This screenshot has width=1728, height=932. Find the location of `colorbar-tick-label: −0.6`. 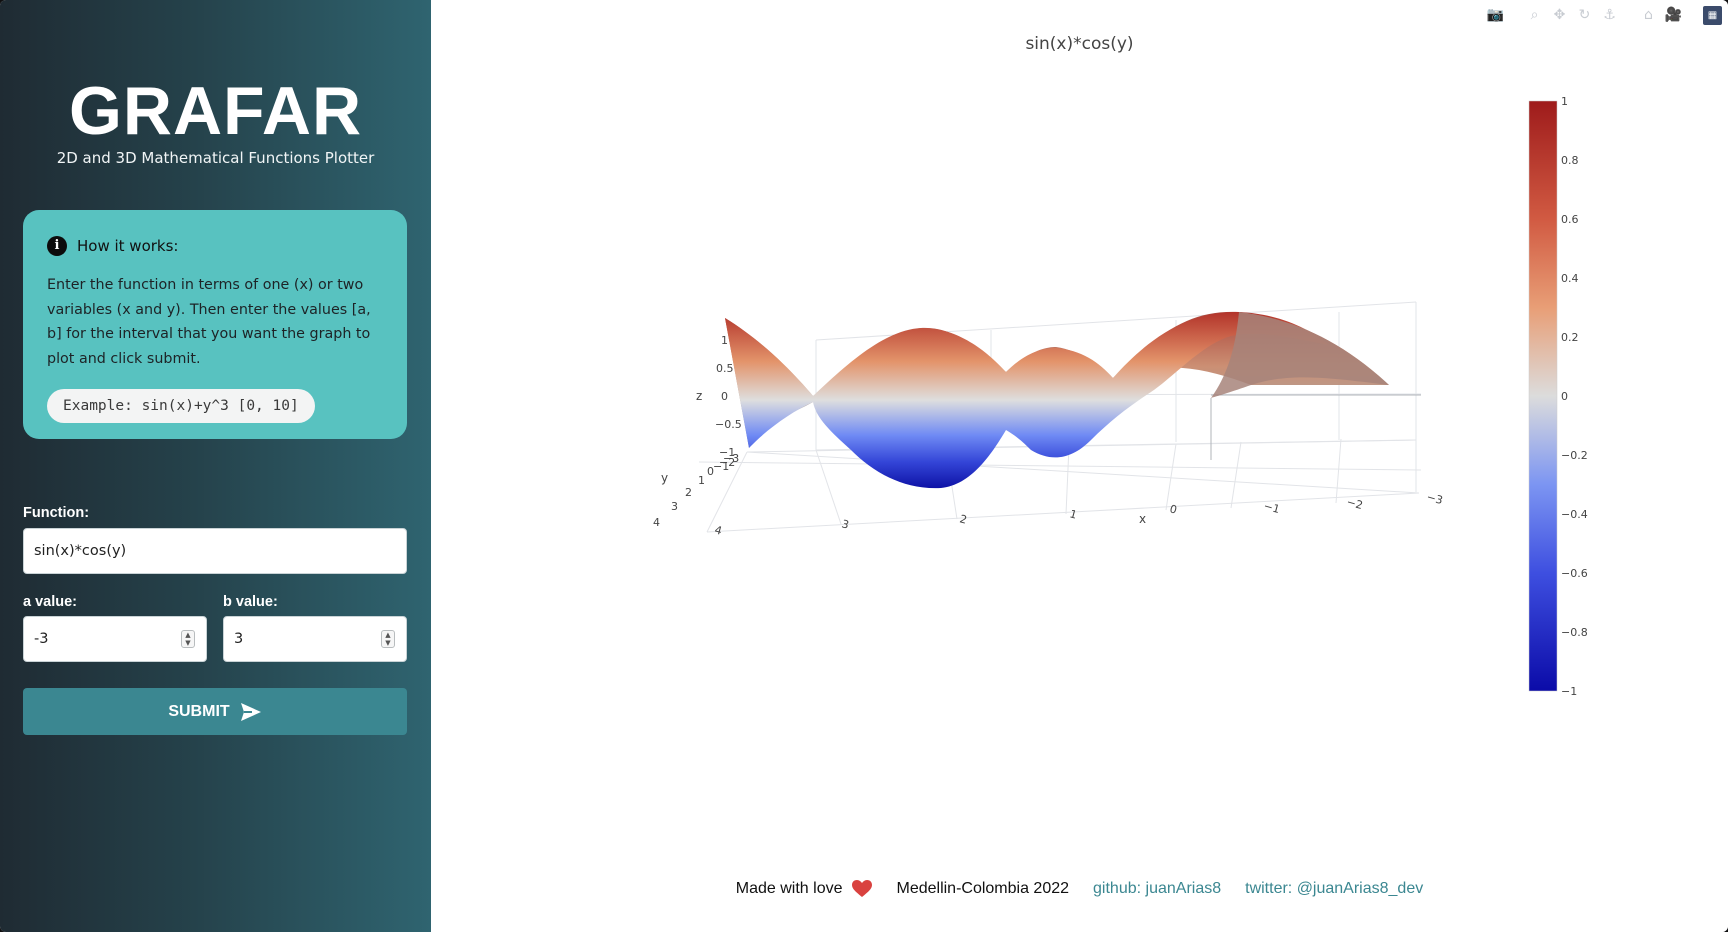

colorbar-tick-label: −0.6 is located at coordinates (1574, 573).